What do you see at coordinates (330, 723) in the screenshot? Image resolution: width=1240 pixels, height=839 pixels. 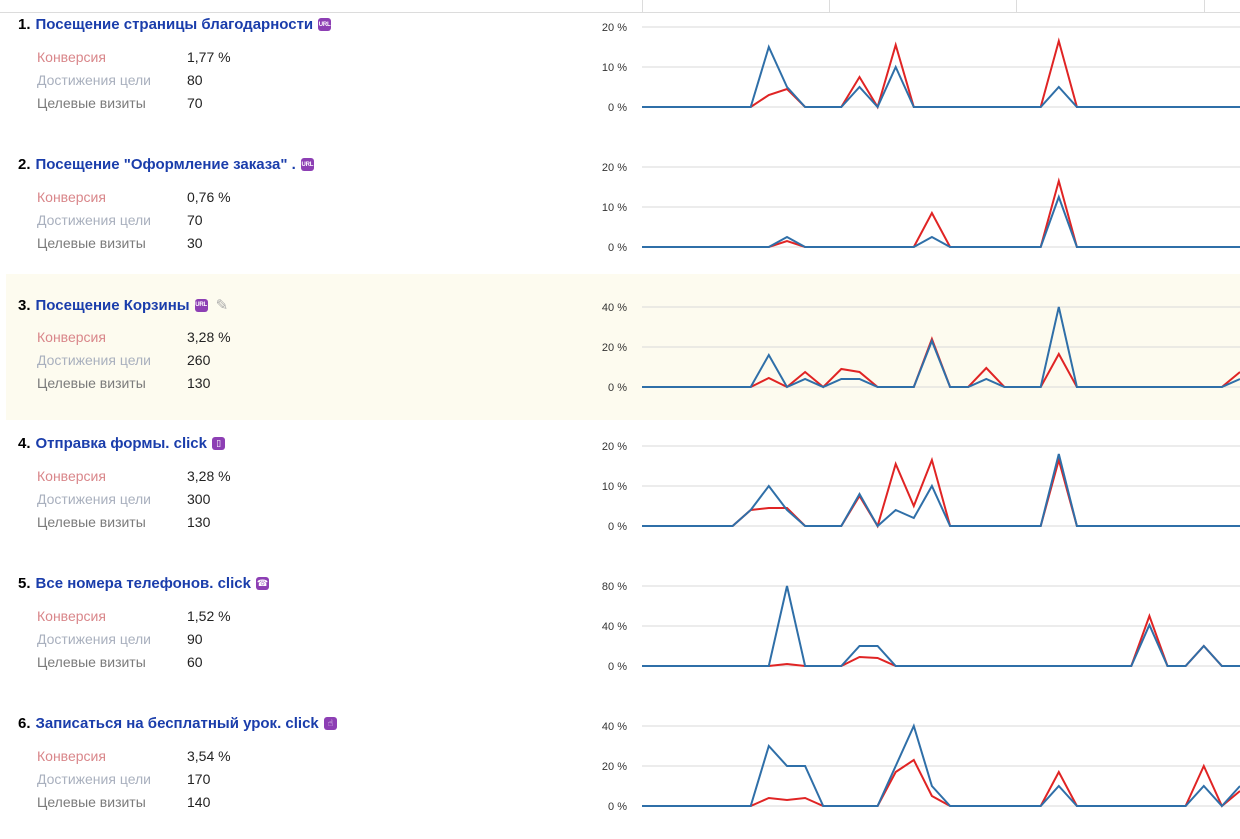 I see `click-hand-icon: ☝` at bounding box center [330, 723].